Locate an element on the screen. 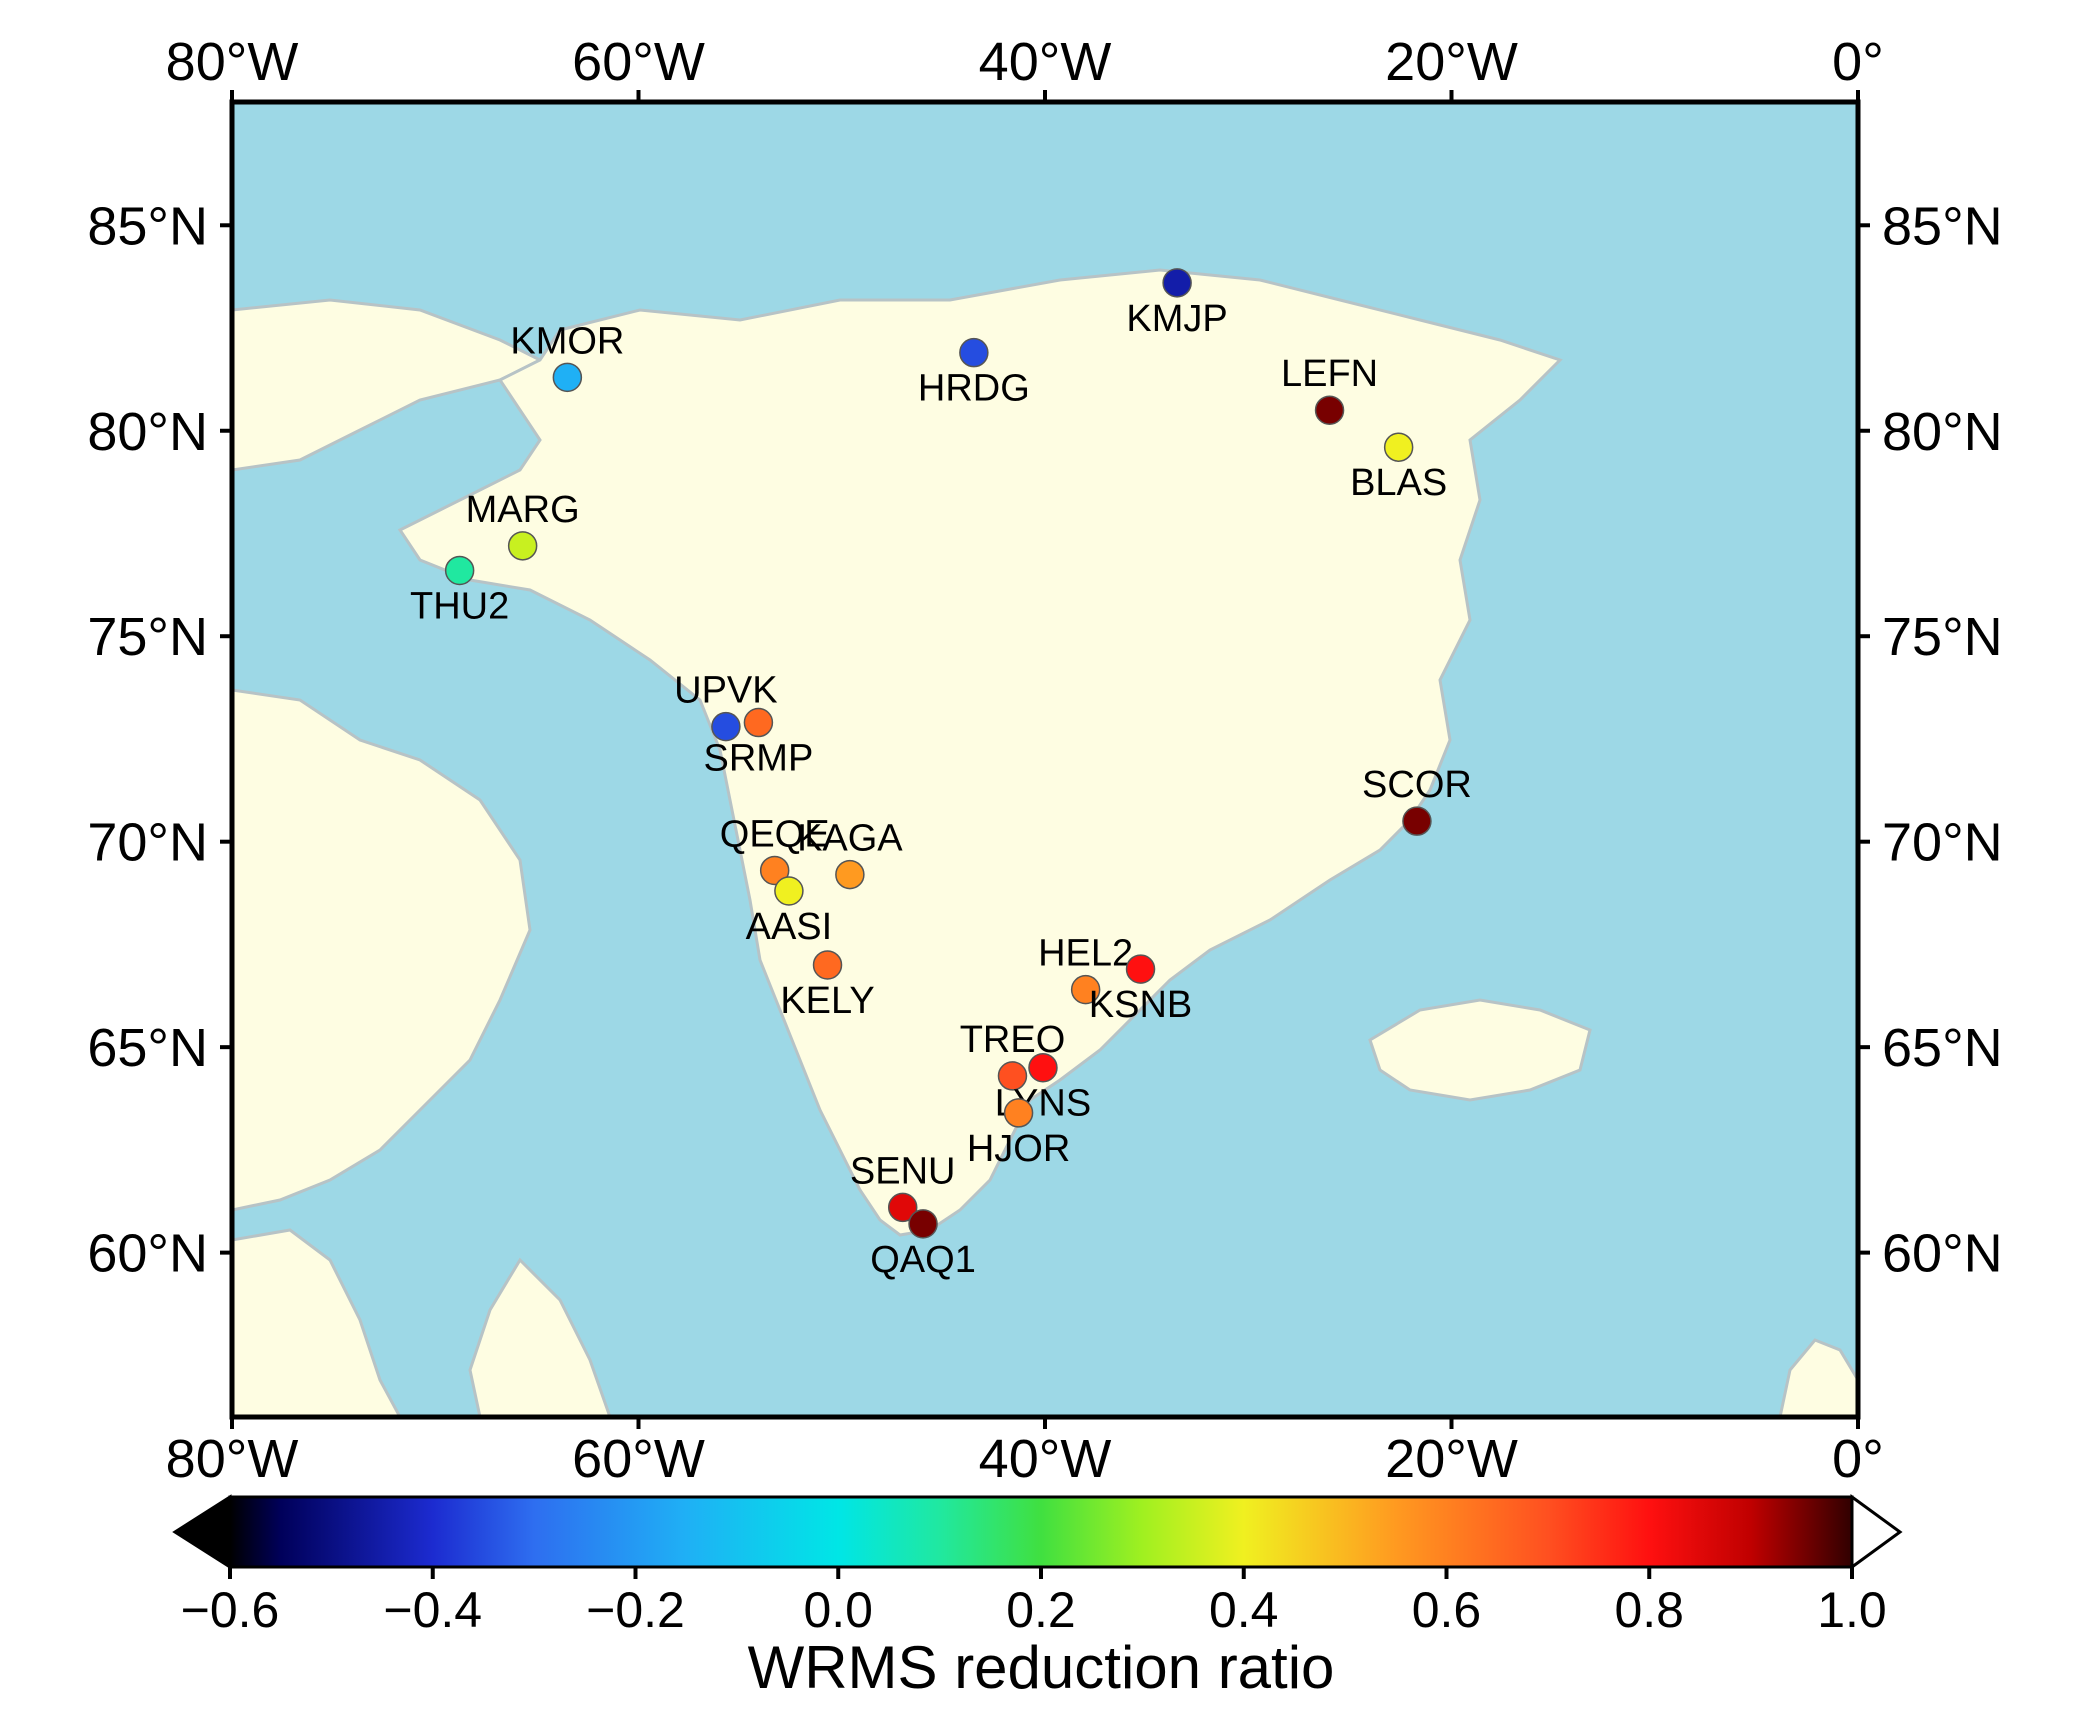  station-scor: SCOR is located at coordinates (1417, 800).